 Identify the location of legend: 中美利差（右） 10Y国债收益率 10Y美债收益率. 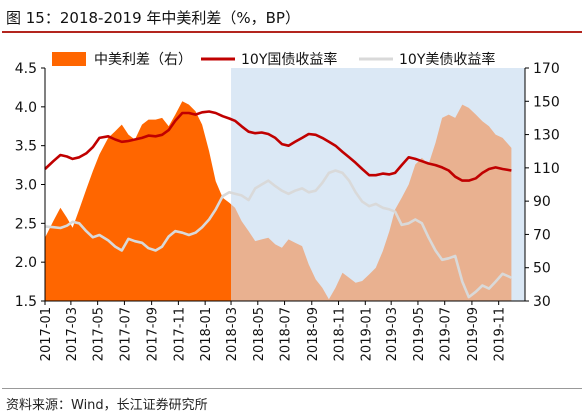
(273, 59).